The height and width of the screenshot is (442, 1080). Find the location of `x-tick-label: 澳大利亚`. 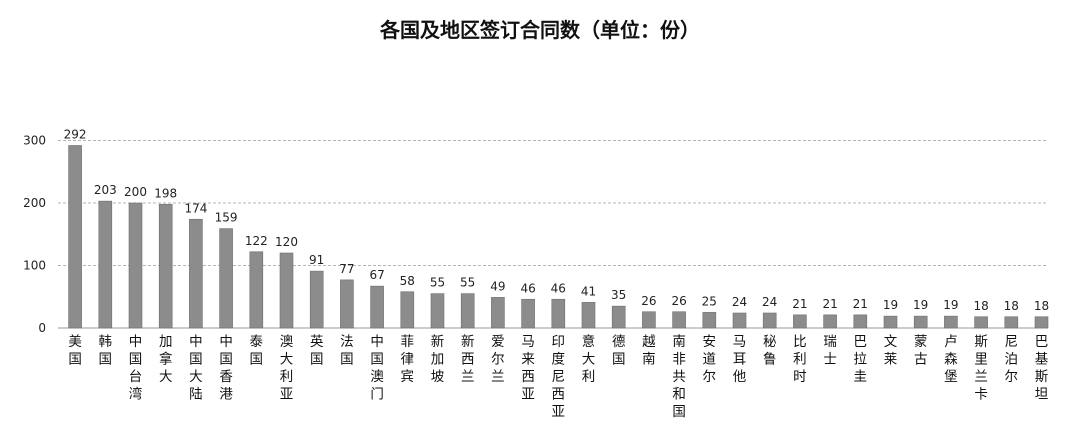

x-tick-label: 澳大利亚 is located at coordinates (287, 368).